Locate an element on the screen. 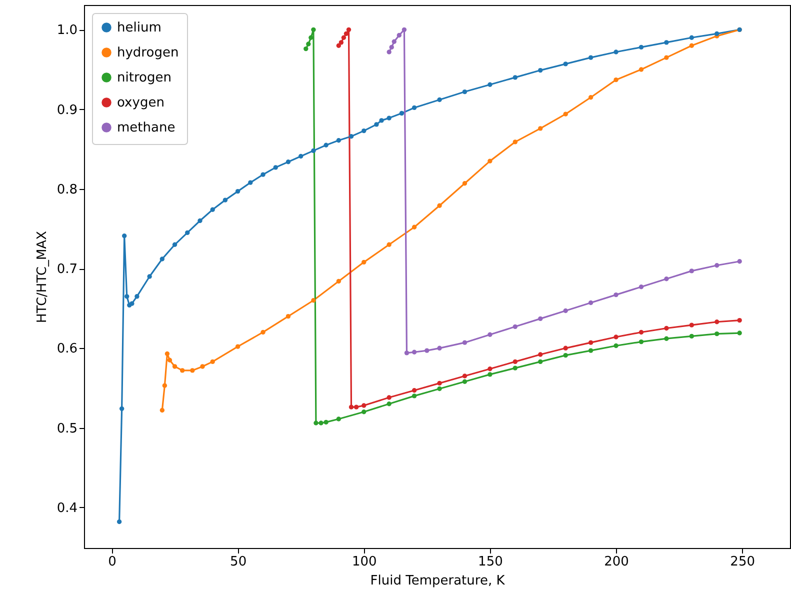 The image size is (791, 613). y-tick-label: 0.4 is located at coordinates (67, 508).